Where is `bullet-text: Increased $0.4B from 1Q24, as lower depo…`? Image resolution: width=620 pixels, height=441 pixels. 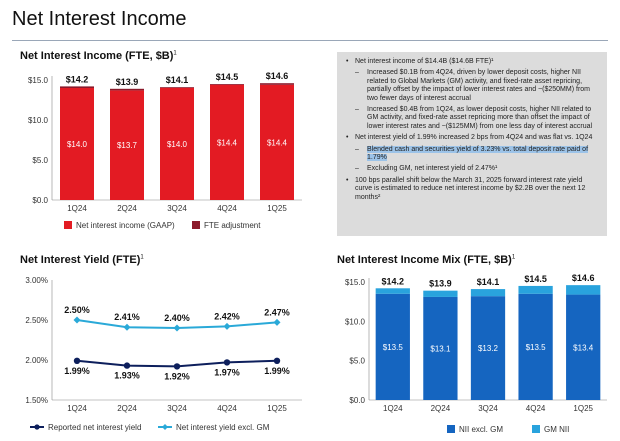
bullet-text: Increased $0.4B from 1Q24, as lower depo… is located at coordinates (480, 118).